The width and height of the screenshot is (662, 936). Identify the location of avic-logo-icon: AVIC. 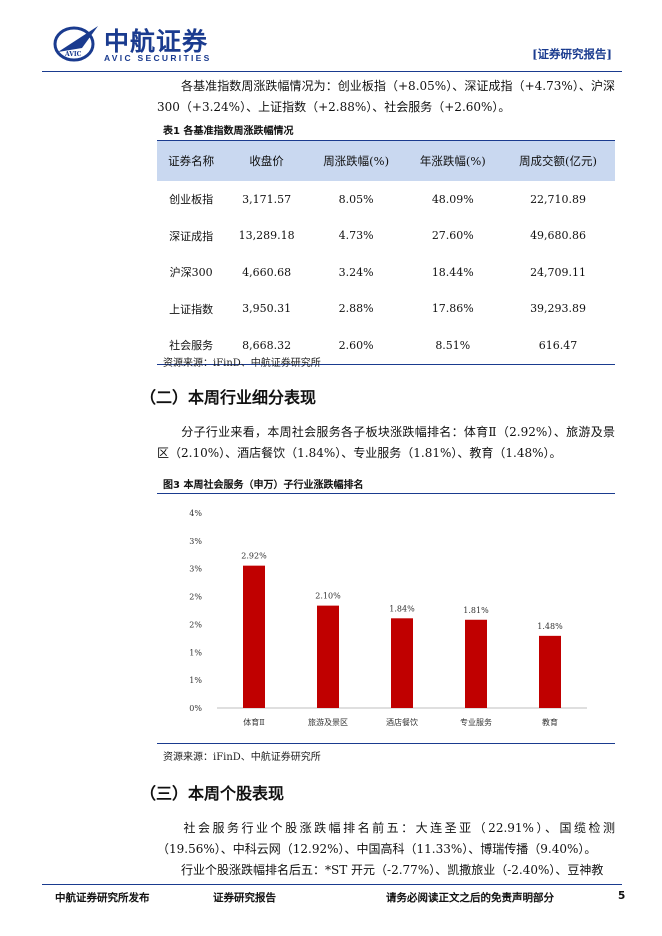
(75, 44).